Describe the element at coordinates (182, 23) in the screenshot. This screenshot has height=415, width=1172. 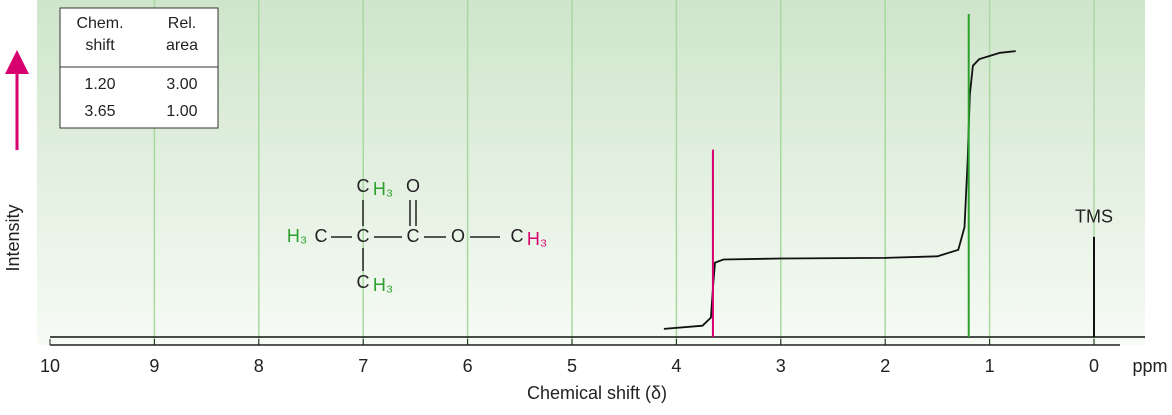
I see `table-header: Rel.` at that location.